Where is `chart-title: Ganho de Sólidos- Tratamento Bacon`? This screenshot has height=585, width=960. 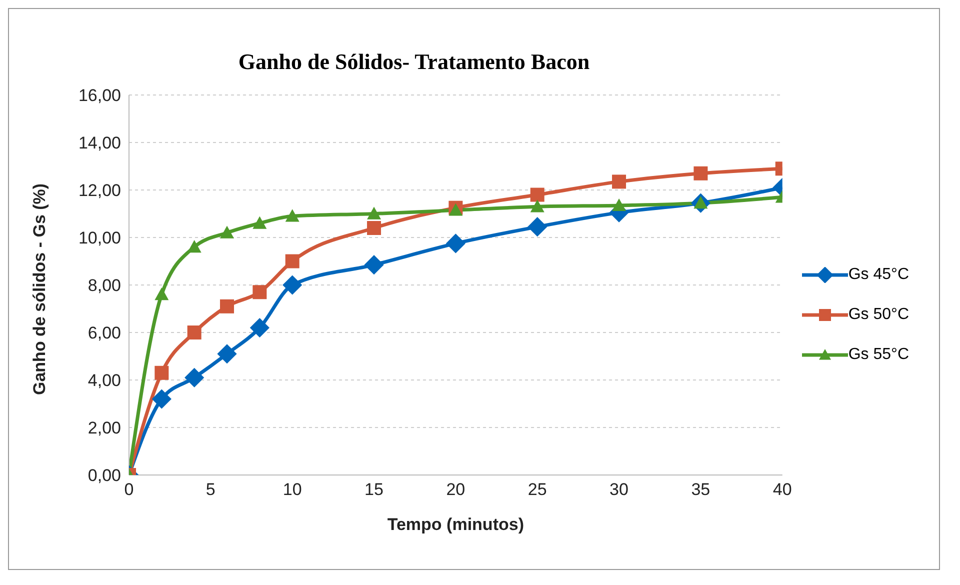 chart-title: Ganho de Sólidos- Tratamento Bacon is located at coordinates (414, 62).